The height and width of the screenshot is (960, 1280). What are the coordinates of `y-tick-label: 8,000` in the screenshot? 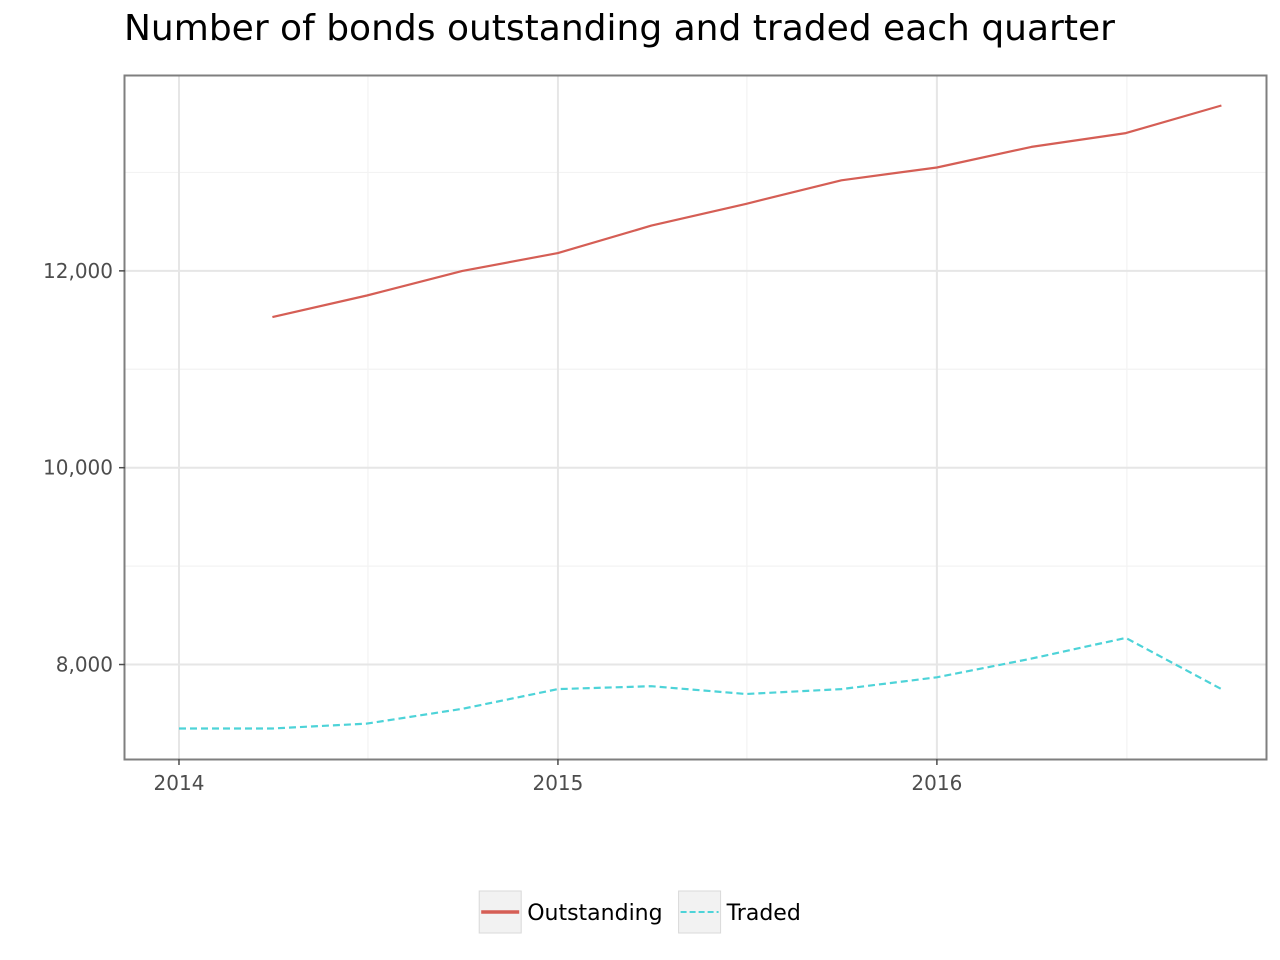 It's located at (84, 665).